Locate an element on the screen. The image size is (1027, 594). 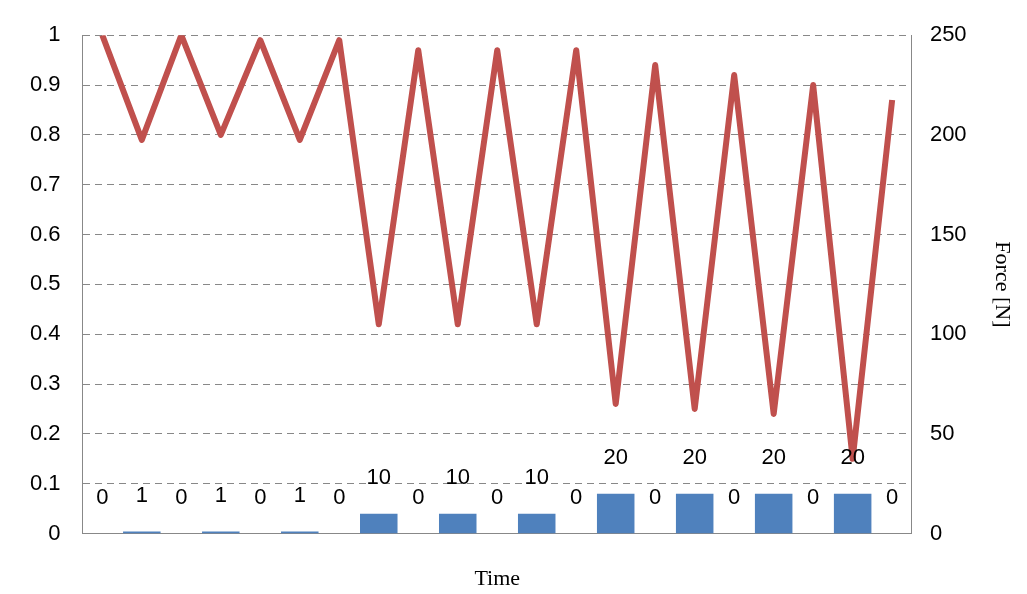
y2-tick-label: 250 is located at coordinates (948, 34).